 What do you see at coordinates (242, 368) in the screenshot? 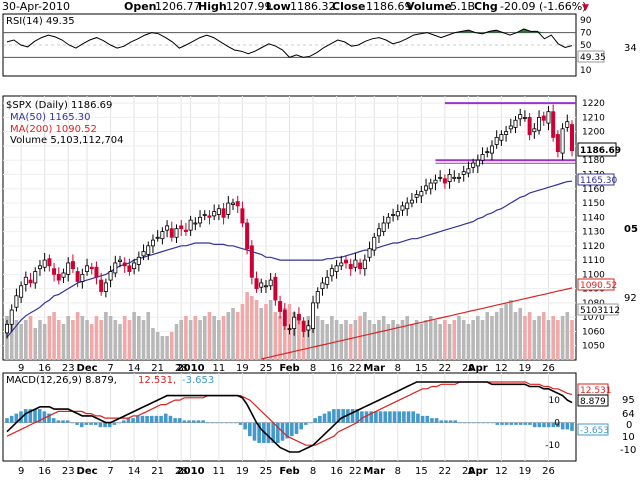
I see `price-xtick-10: 19` at bounding box center [242, 368].